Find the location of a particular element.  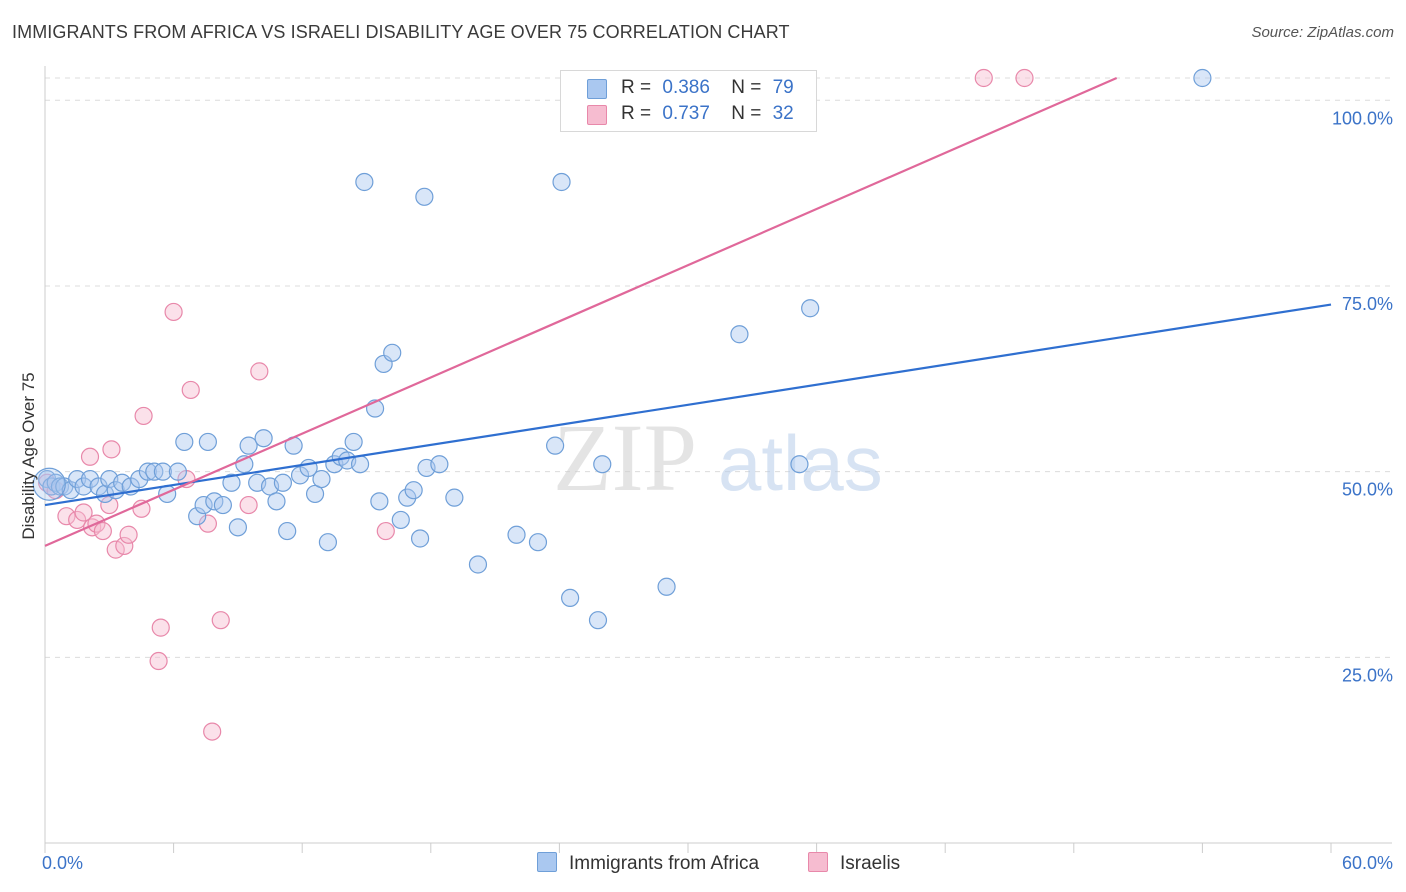

x-tick-label: 0.0% is located at coordinates (62, 863).